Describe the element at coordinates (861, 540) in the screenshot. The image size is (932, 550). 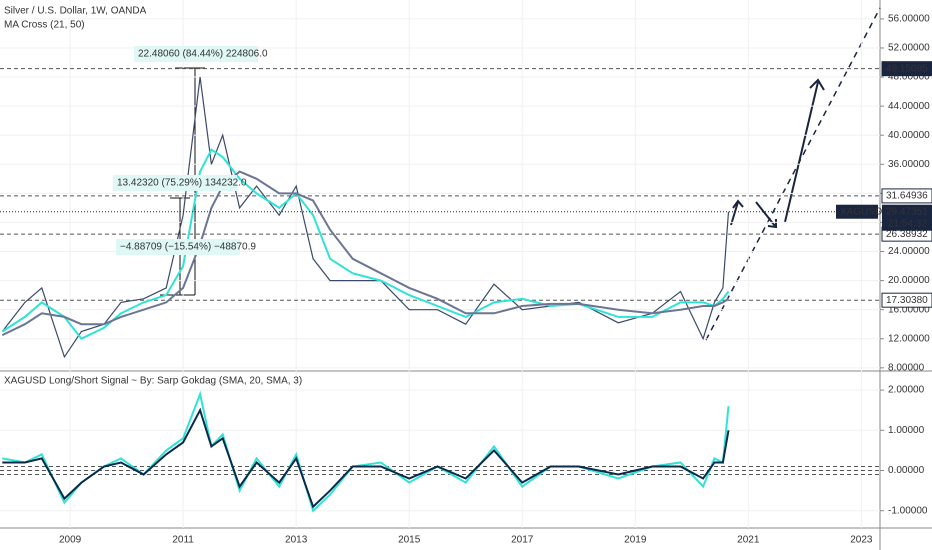
I see `x-tick-label: 2023` at that location.